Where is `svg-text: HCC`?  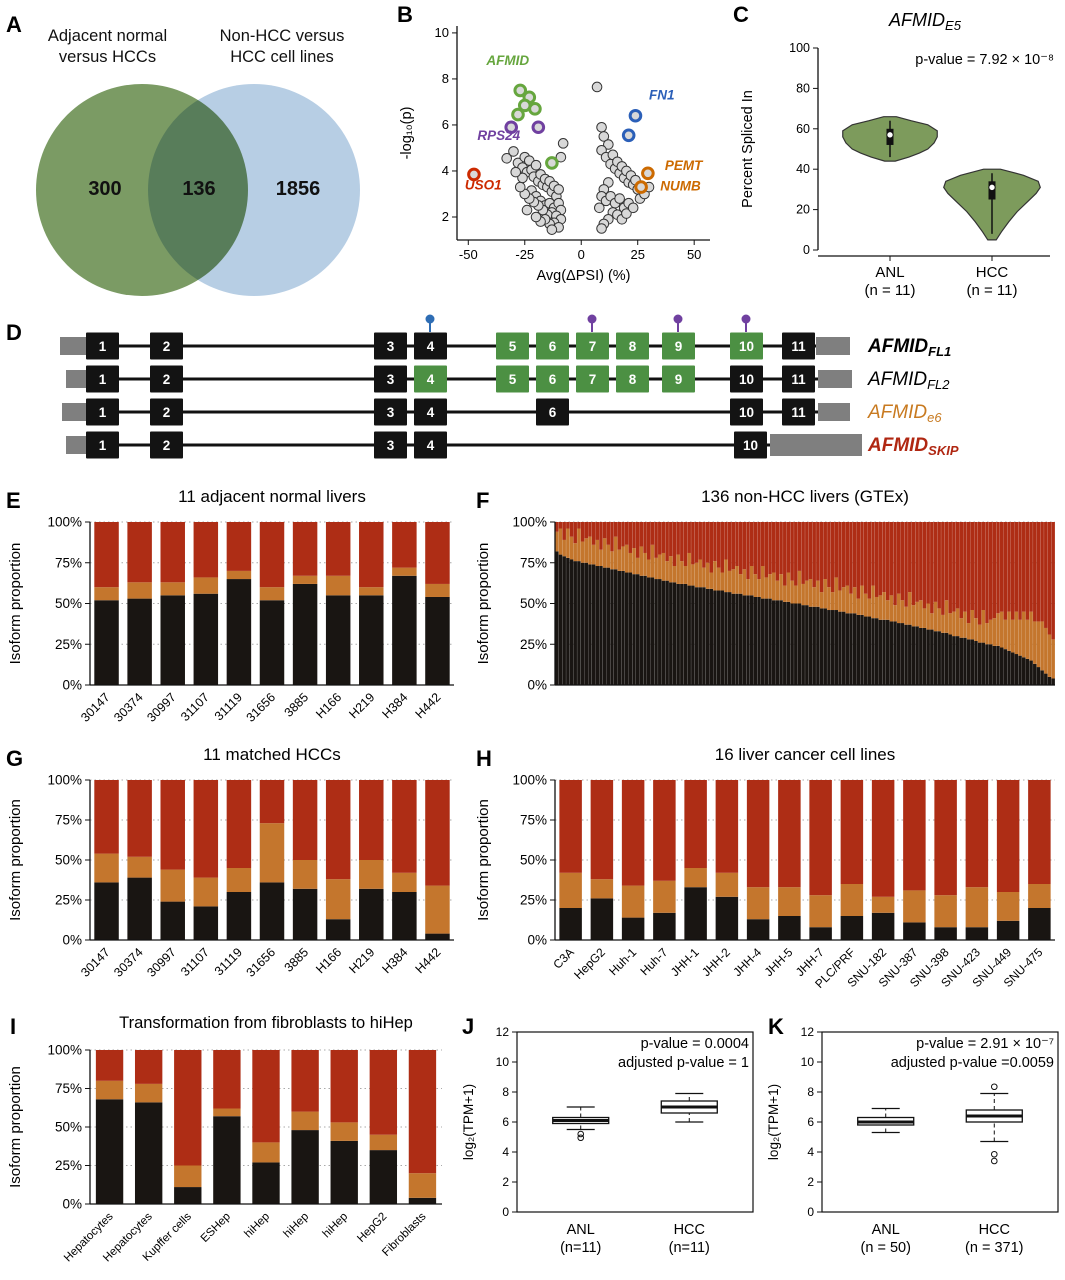 svg-text: HCC is located at coordinates (992, 272).